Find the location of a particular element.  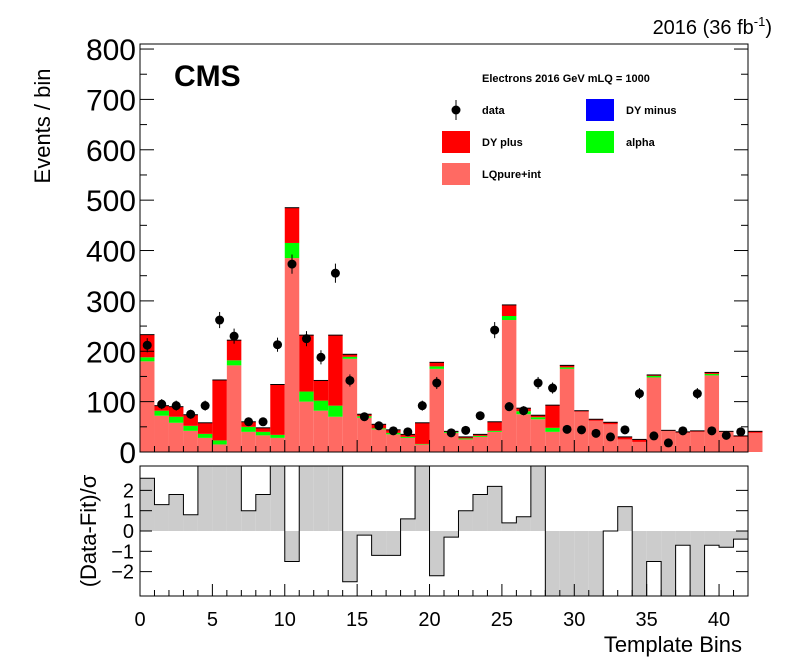

legend-label-dy-plus: DY plus is located at coordinates (502, 143).